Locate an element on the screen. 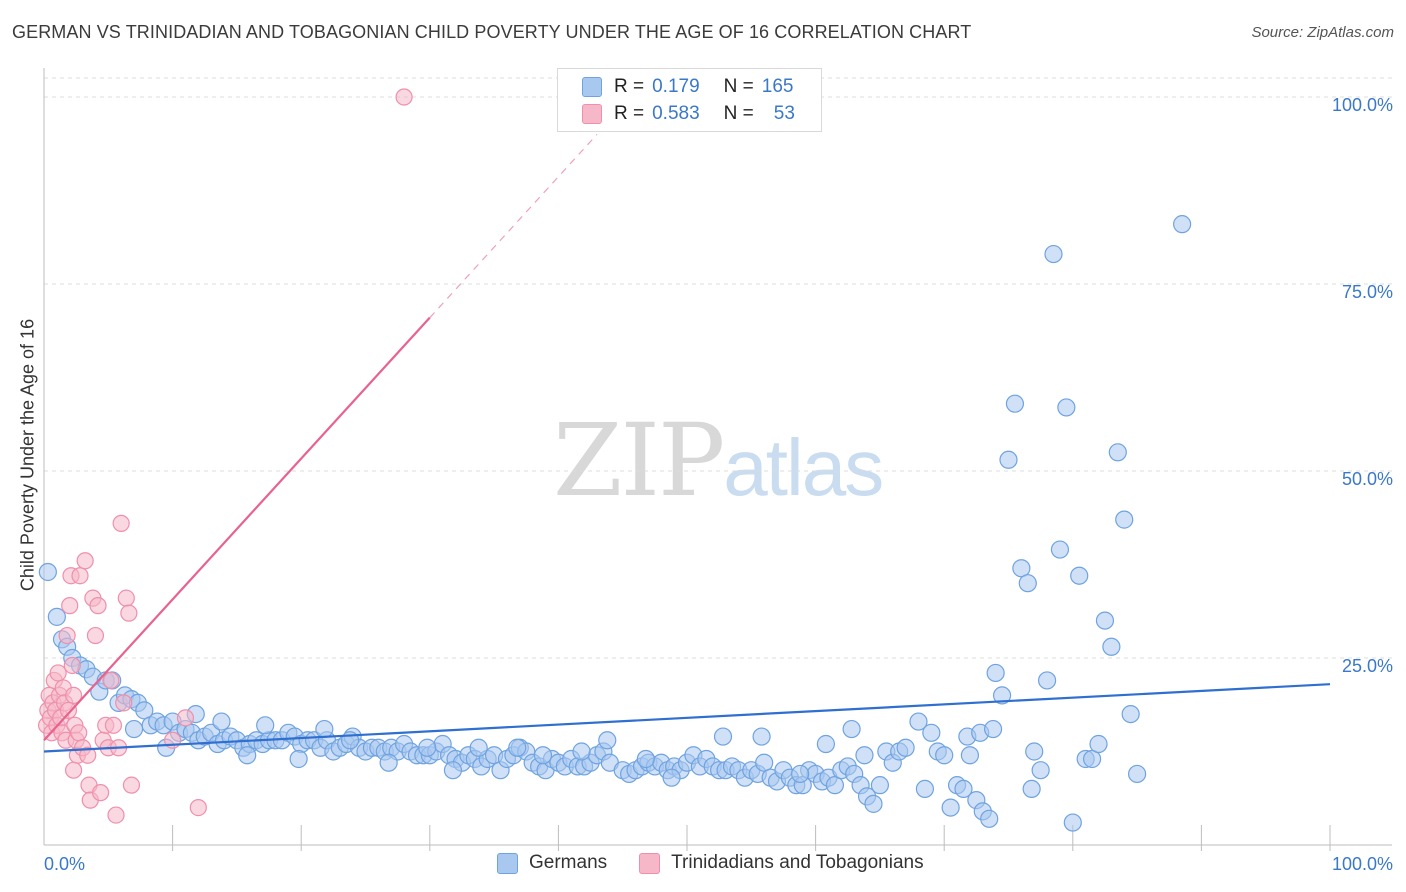 This screenshot has width=1406, height=892. legend-row-germans: R = 0.179 N = 165 is located at coordinates (687, 87).